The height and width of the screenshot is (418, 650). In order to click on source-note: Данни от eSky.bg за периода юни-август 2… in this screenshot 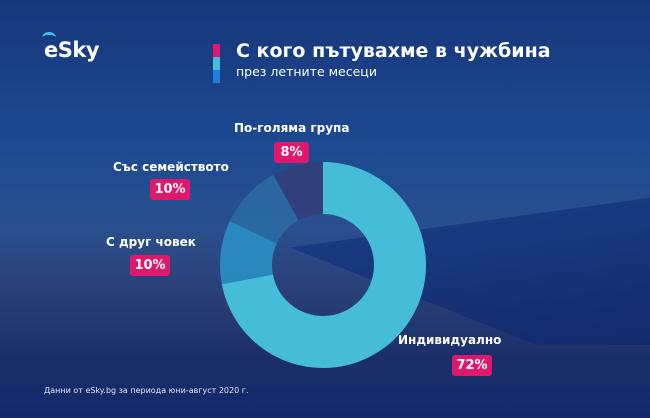, I will do `click(146, 390)`.